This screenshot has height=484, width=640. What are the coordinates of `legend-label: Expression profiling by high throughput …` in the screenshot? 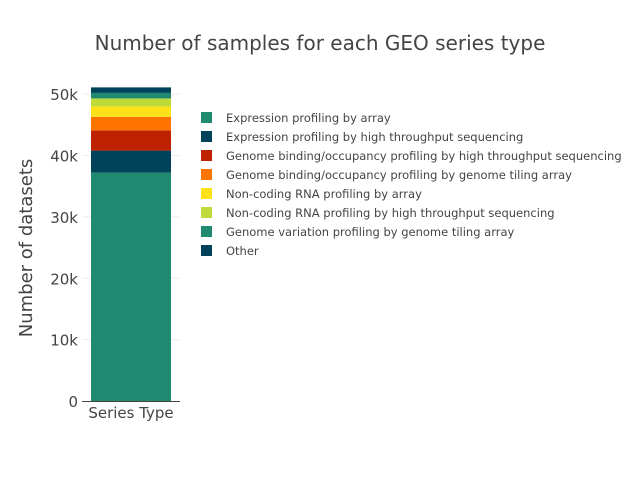 It's located at (374, 137).